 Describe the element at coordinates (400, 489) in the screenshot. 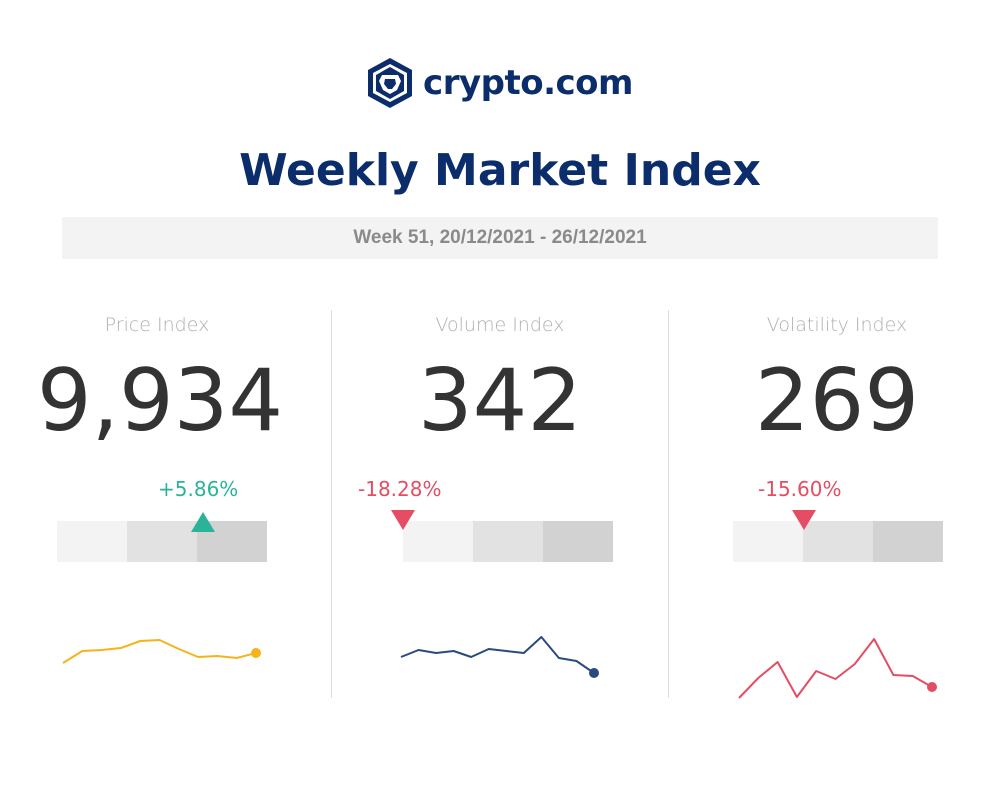

I see `volume-index-change: -18.28%` at that location.